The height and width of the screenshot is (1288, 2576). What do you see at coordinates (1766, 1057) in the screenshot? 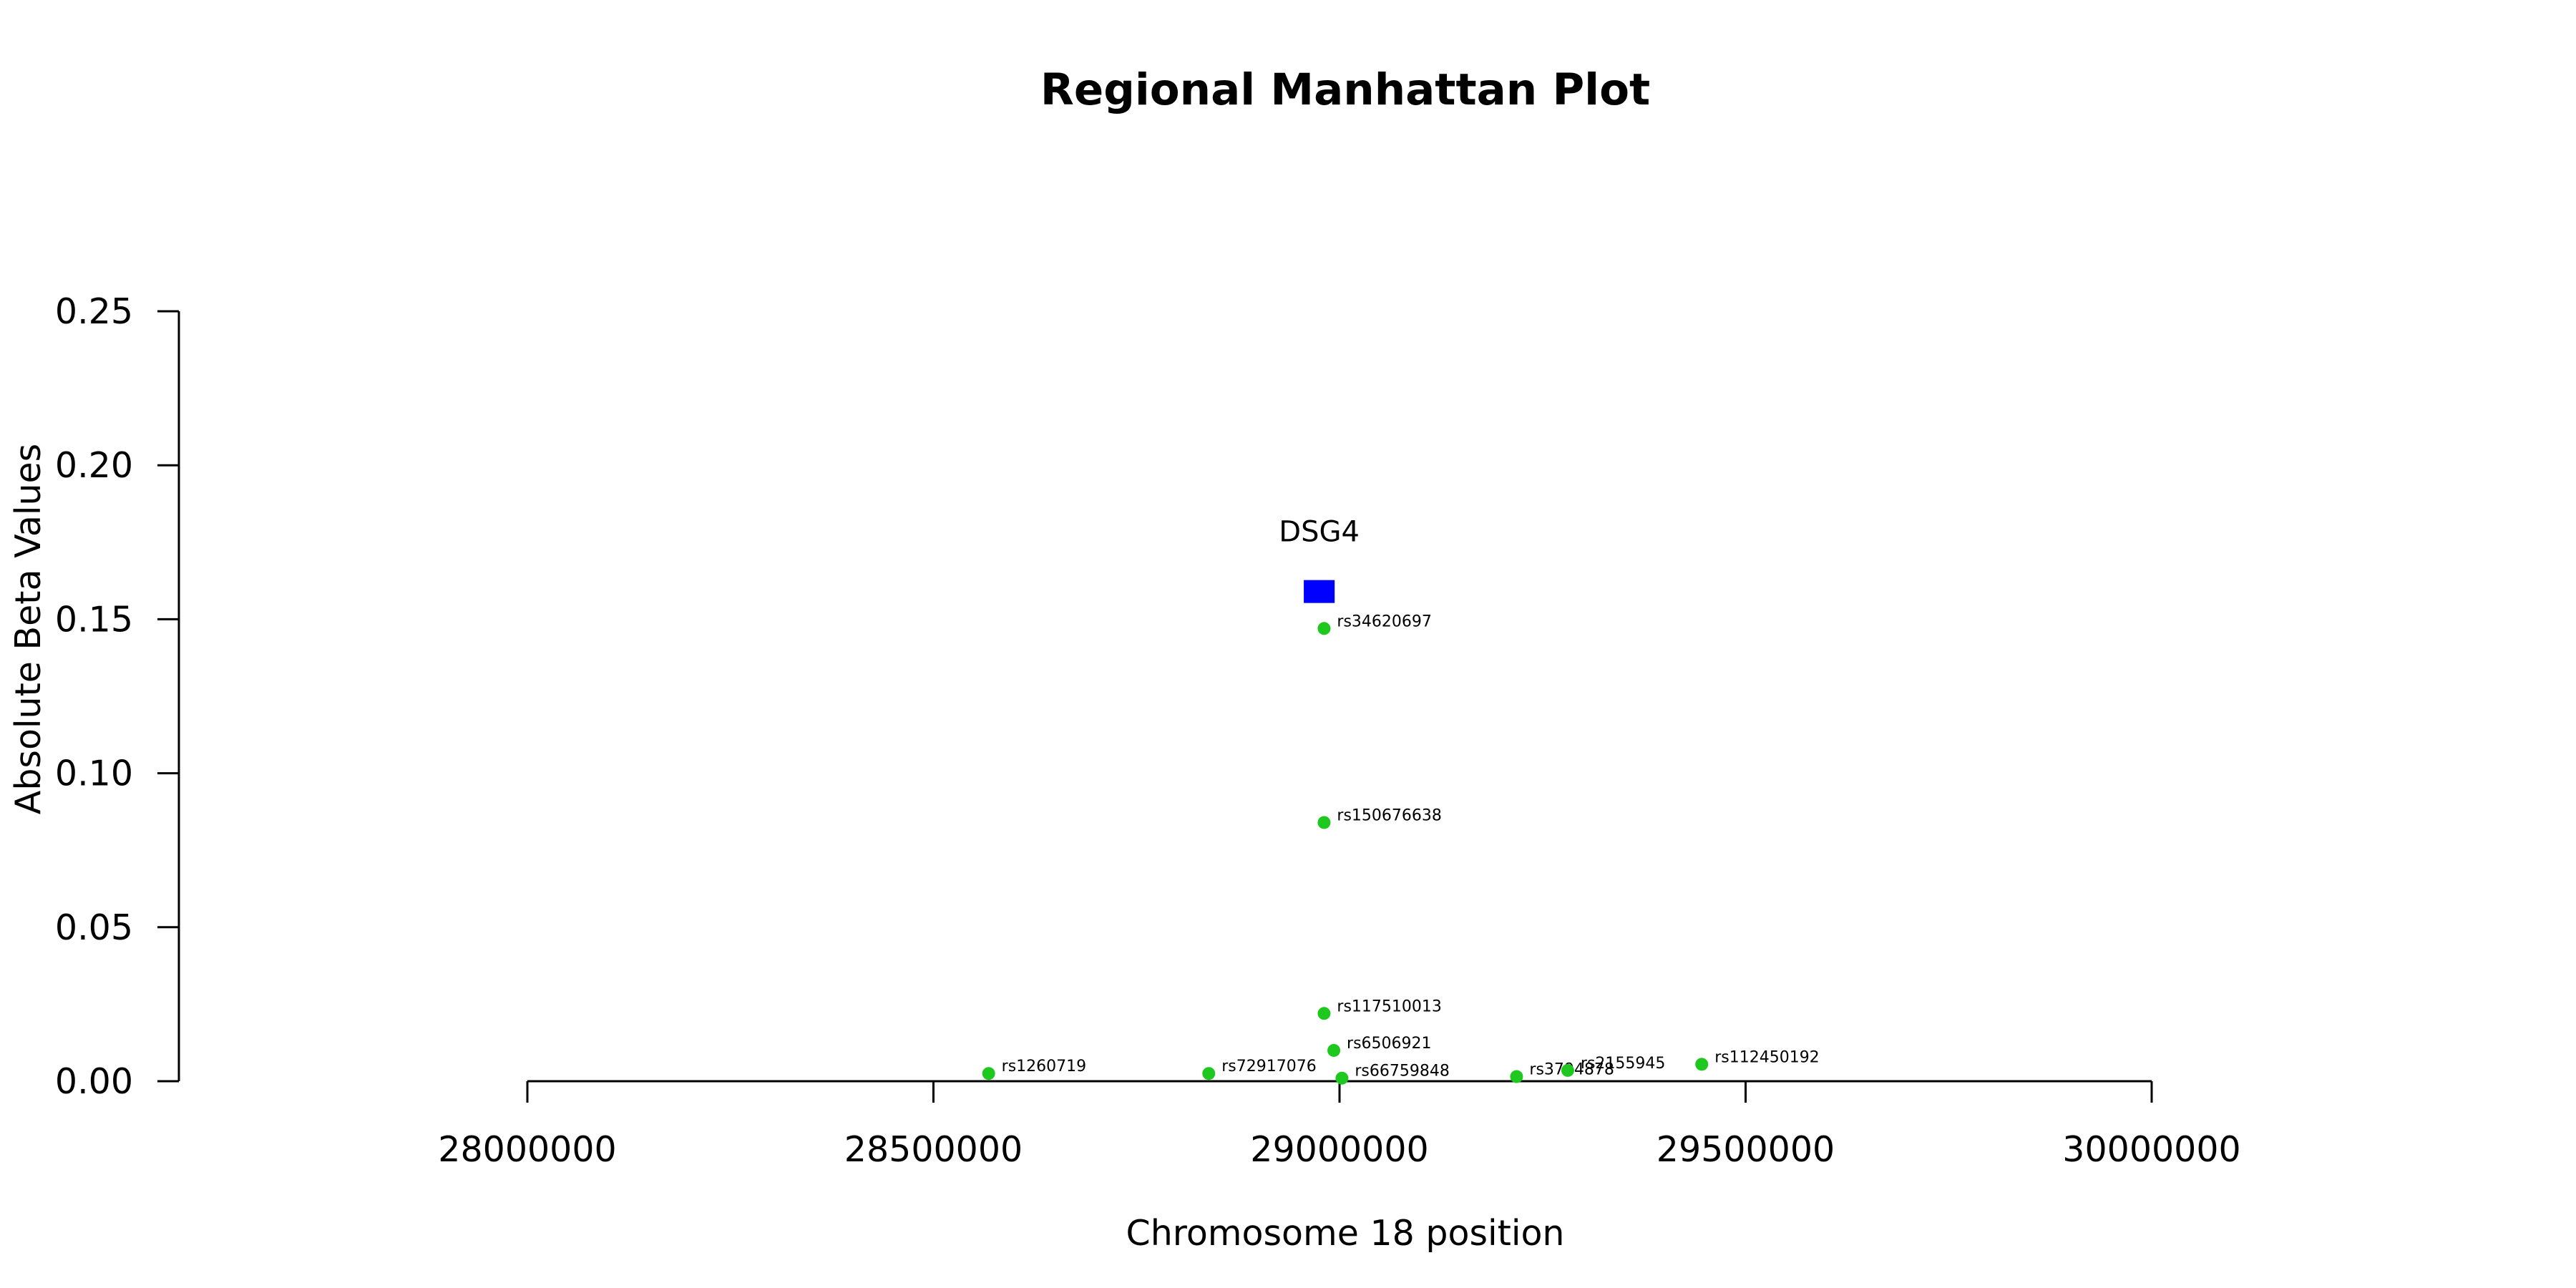
I see `snp-label: rs112450192` at bounding box center [1766, 1057].